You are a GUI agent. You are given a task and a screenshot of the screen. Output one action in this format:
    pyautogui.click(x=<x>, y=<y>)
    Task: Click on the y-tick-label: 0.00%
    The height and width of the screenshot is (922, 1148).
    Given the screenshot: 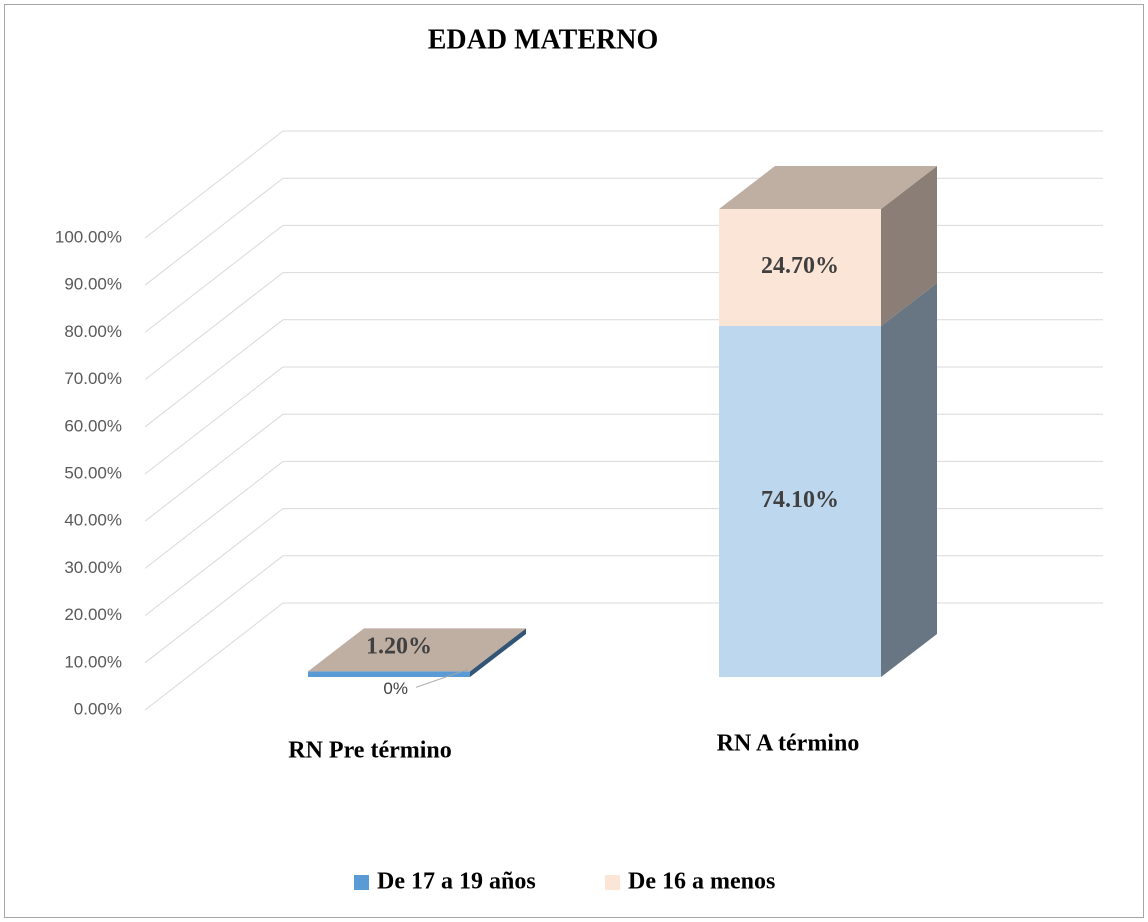 What is the action you would take?
    pyautogui.click(x=98, y=708)
    